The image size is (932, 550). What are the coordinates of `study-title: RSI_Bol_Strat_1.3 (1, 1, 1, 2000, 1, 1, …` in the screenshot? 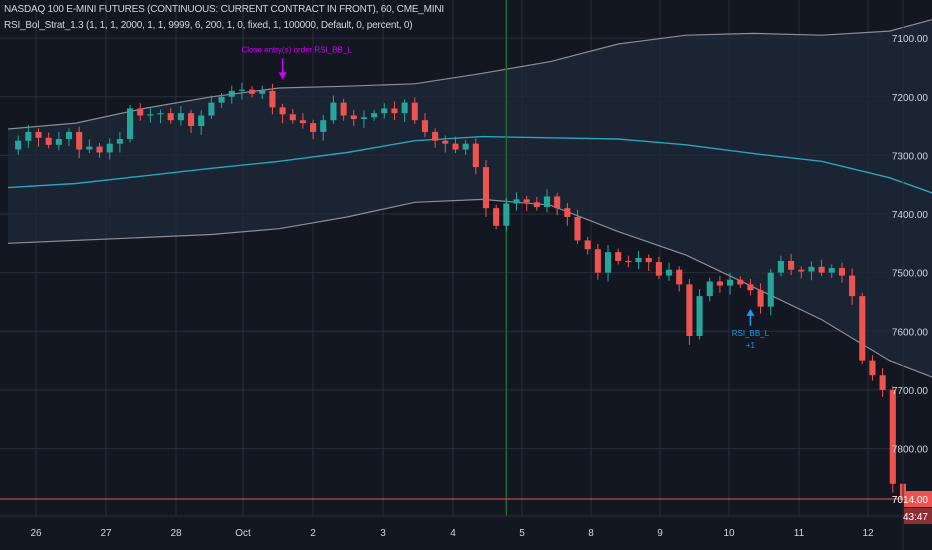 It's located at (208, 25).